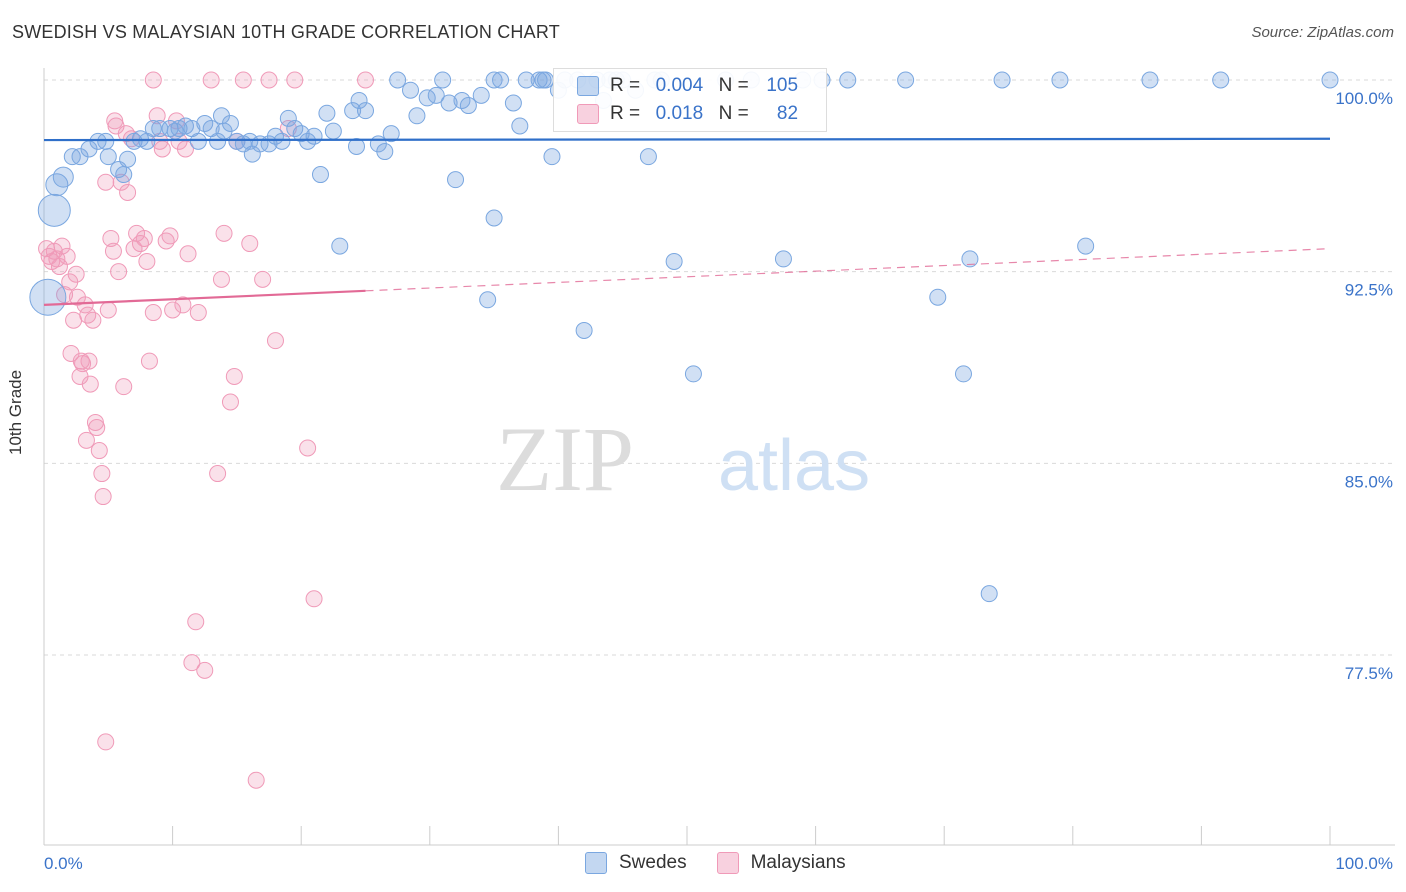 The width and height of the screenshot is (1406, 892). What do you see at coordinates (690, 100) in the screenshot?
I see `stats-legend: R = 0.004 N = 105 R = 0.018 N = 82` at bounding box center [690, 100].